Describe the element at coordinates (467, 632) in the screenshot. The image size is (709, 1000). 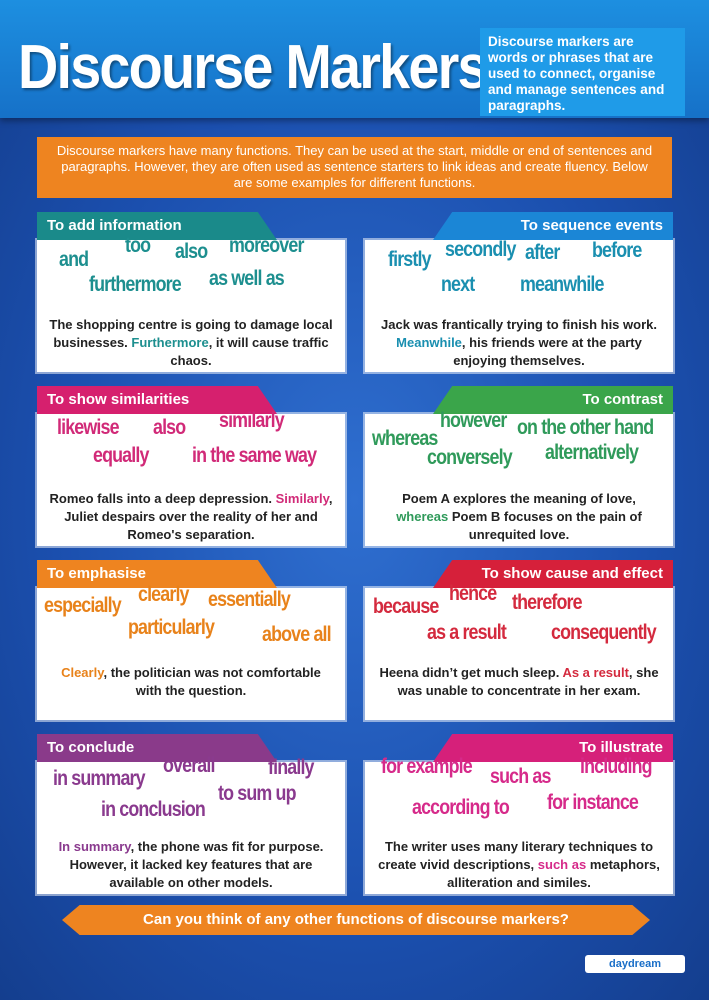
I see `marker-word: as a result` at that location.